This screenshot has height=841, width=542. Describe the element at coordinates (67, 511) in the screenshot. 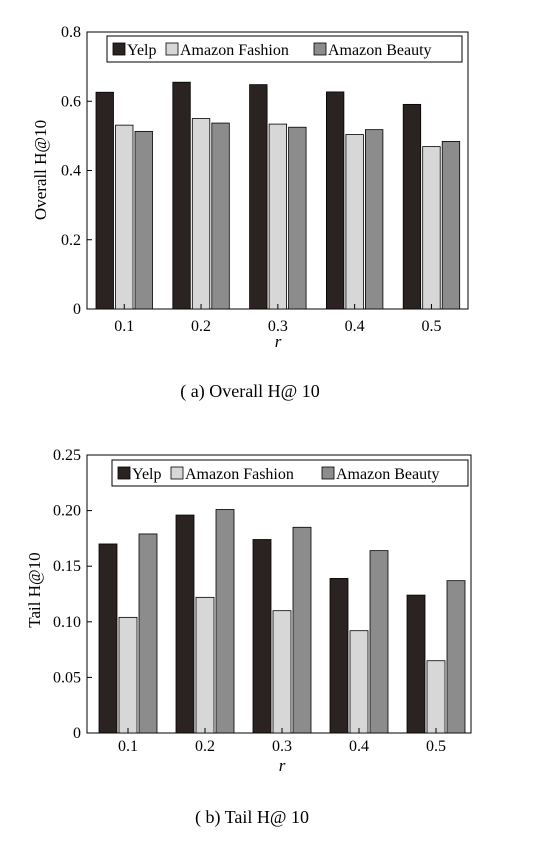

I see `y-tick-label: 0.20` at that location.